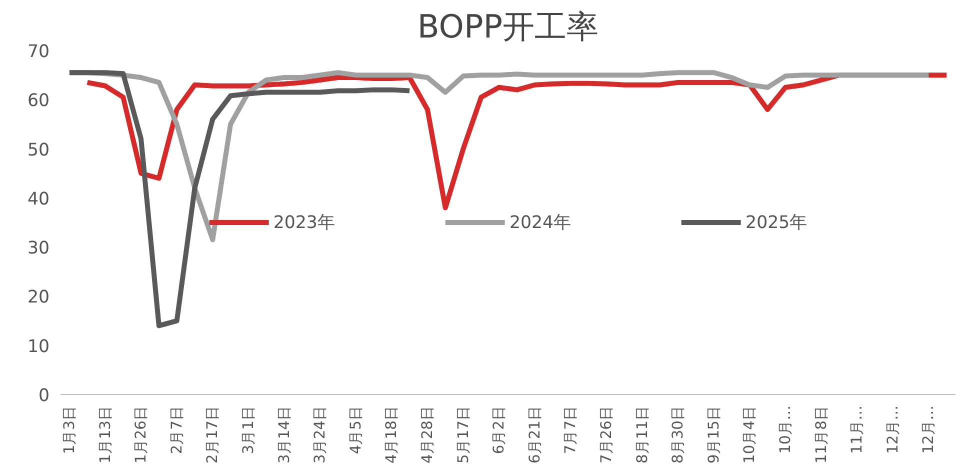 The width and height of the screenshot is (960, 466). I want to click on y-tick-label: 70, so click(38, 52).